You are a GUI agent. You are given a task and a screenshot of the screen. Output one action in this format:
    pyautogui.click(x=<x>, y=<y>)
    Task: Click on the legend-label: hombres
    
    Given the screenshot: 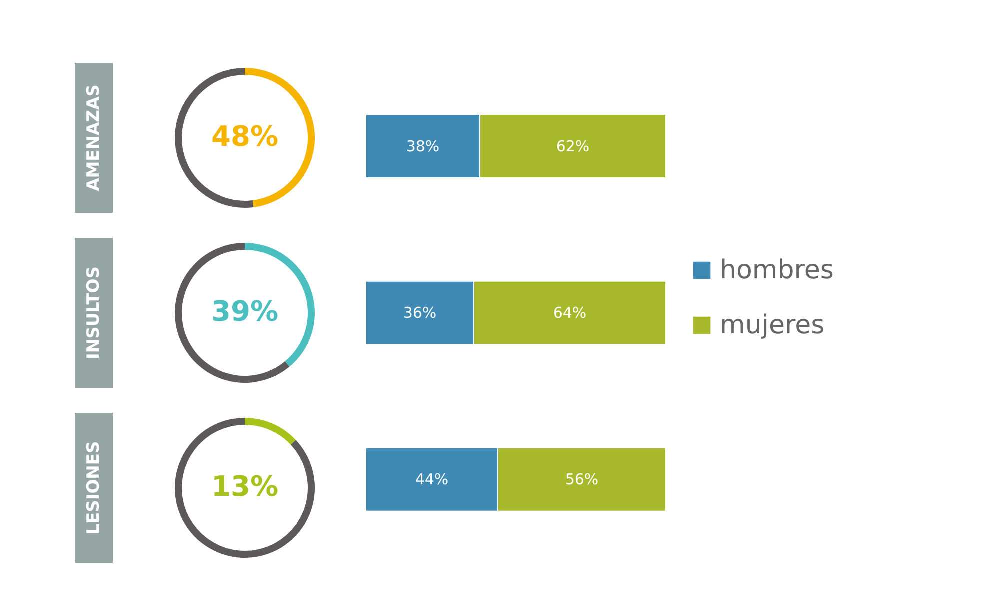 What is the action you would take?
    pyautogui.click(x=777, y=271)
    